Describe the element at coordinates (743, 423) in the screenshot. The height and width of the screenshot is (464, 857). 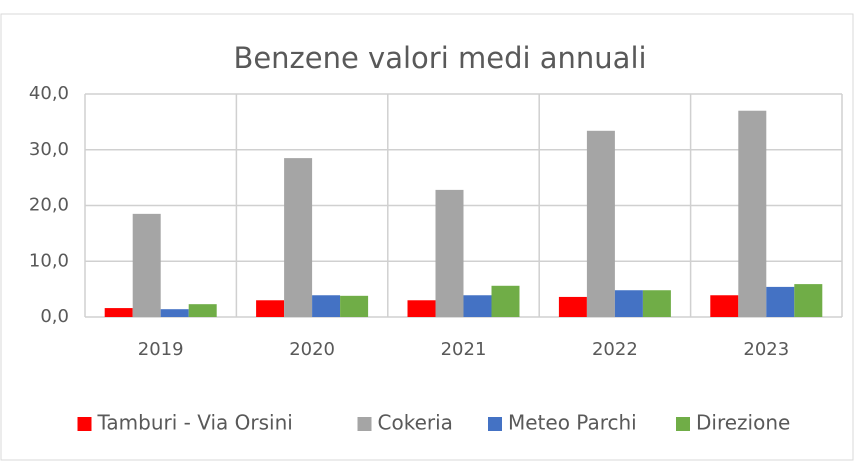
I see `legend-label: Direzione` at that location.